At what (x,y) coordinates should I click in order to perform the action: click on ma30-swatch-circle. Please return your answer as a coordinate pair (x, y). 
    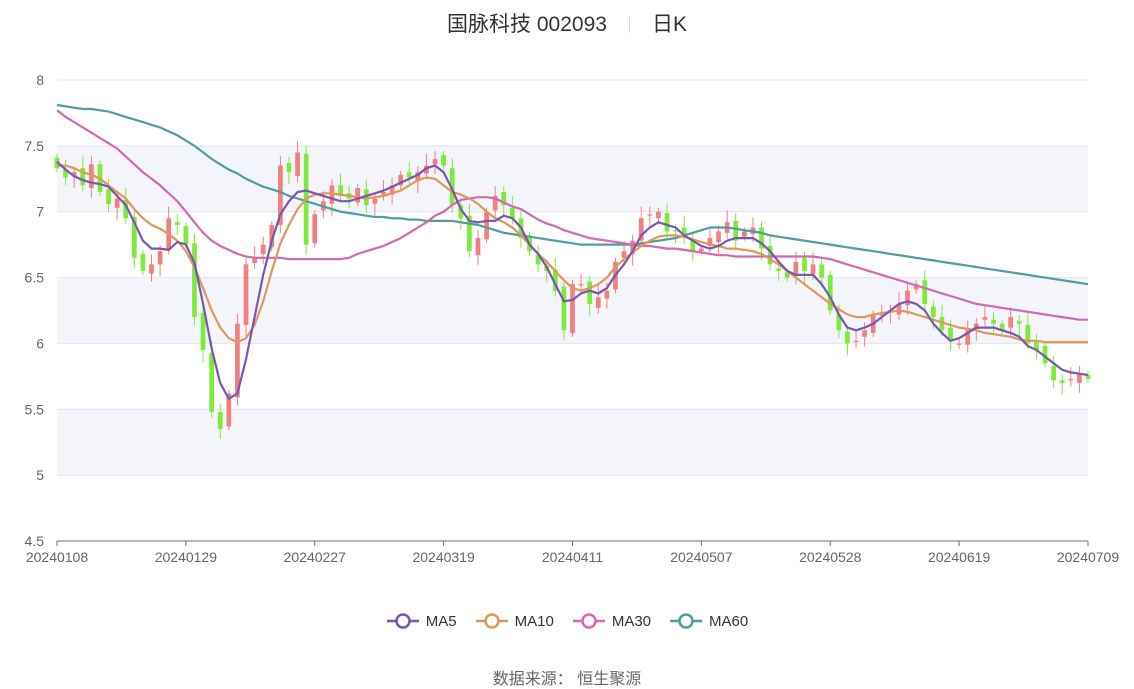
    Looking at the image, I should click on (589, 621).